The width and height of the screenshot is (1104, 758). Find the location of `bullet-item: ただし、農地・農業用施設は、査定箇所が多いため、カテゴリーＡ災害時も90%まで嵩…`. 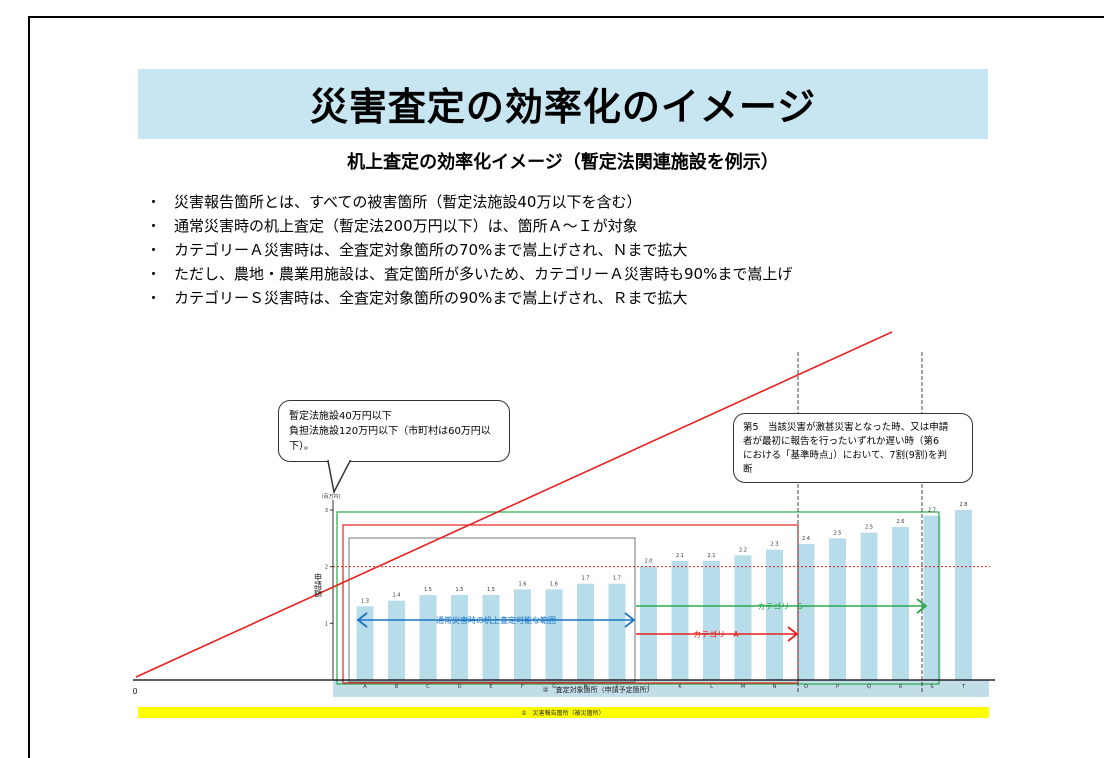

bullet-item: ただし、農地・農業用施設は、査定箇所が多いため、カテゴリーＡ災害時も90%まで嵩… is located at coordinates (596, 274).